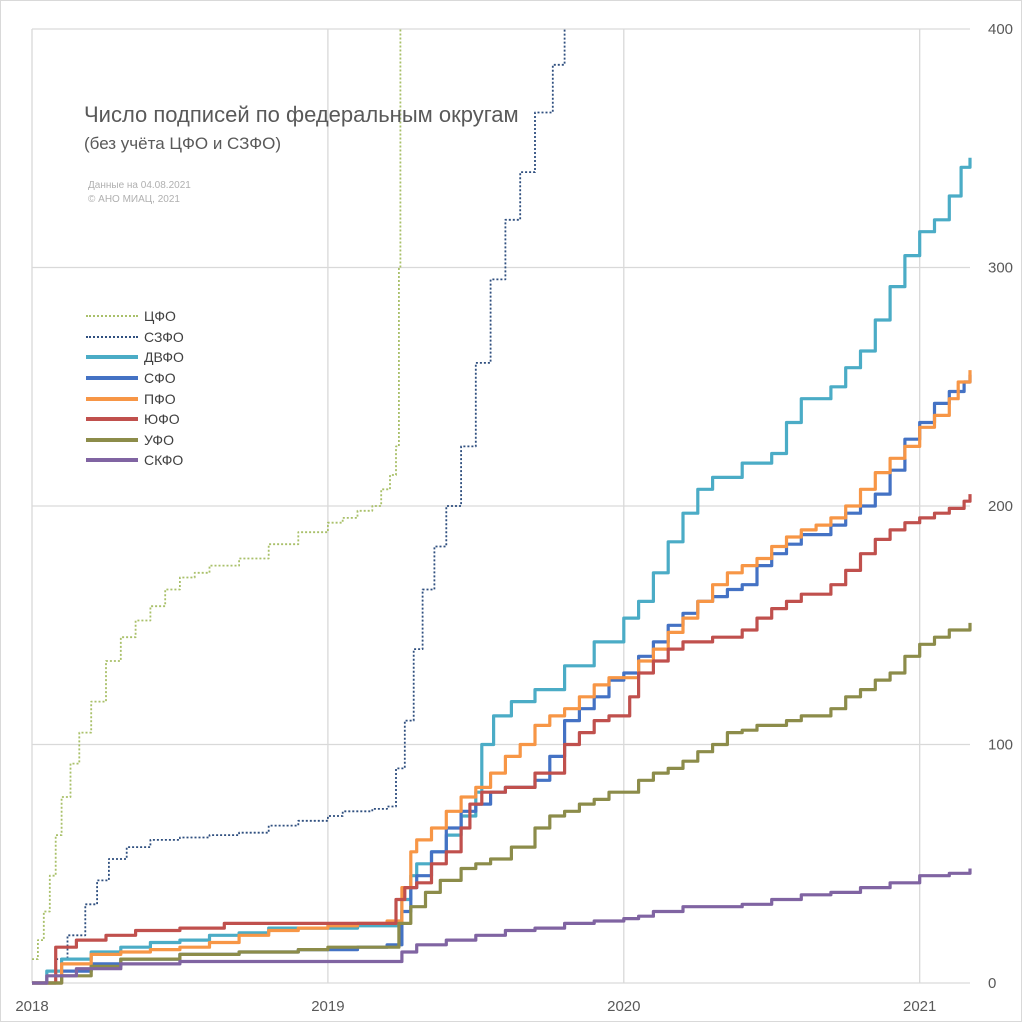 Image resolution: width=1024 pixels, height=1024 pixels. I want to click on x-tick-label: 2018, so click(31, 1006).